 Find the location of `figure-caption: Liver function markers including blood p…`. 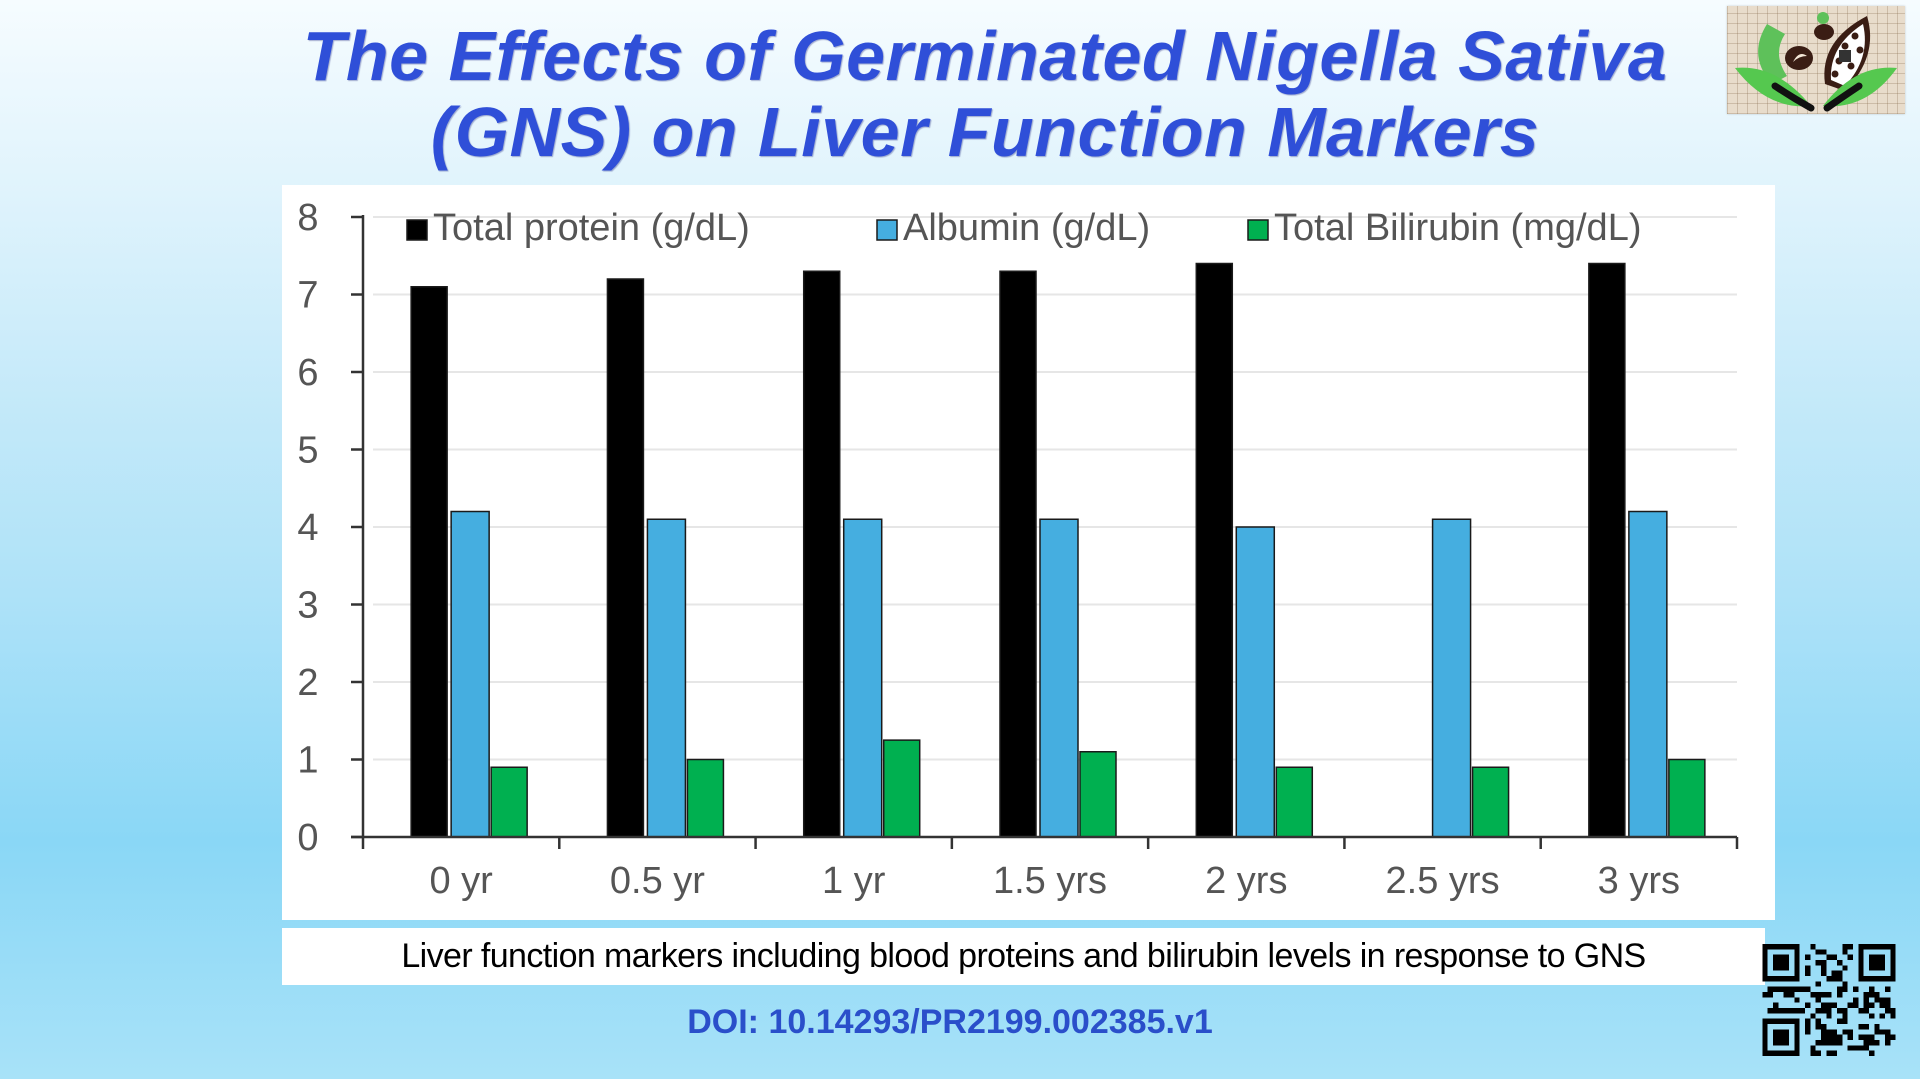

figure-caption: Liver function markers including blood p… is located at coordinates (1023, 956).